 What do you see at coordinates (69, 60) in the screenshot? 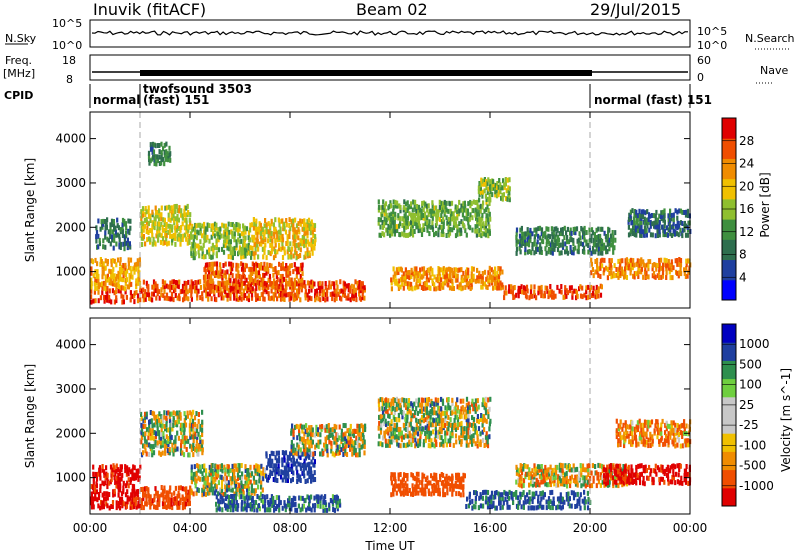
I see `freq-left-tick-top: 18` at bounding box center [69, 60].